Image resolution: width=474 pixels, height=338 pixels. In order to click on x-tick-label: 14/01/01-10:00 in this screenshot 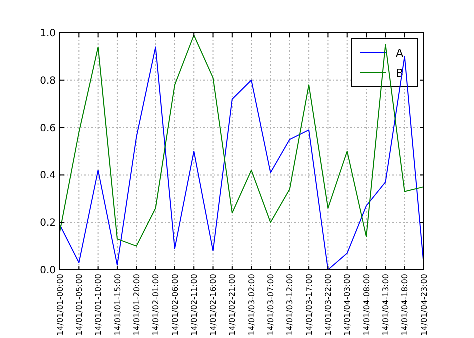, I will do `click(99, 305)`.